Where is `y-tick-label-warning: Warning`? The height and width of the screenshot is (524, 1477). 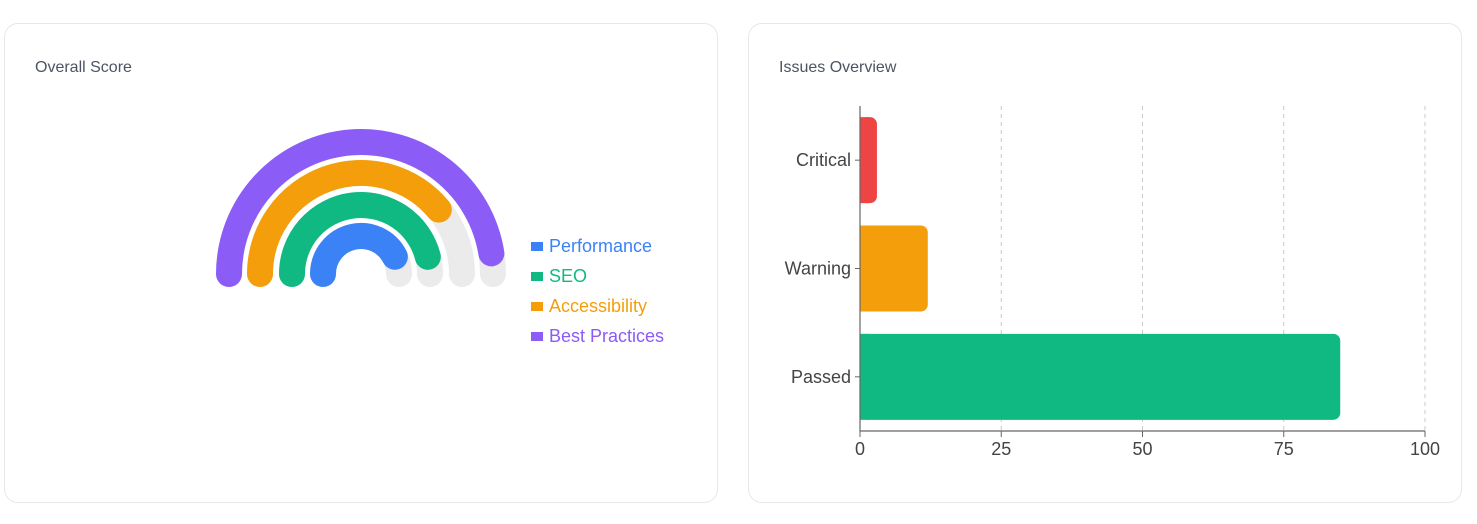 y-tick-label-warning: Warning is located at coordinates (818, 269).